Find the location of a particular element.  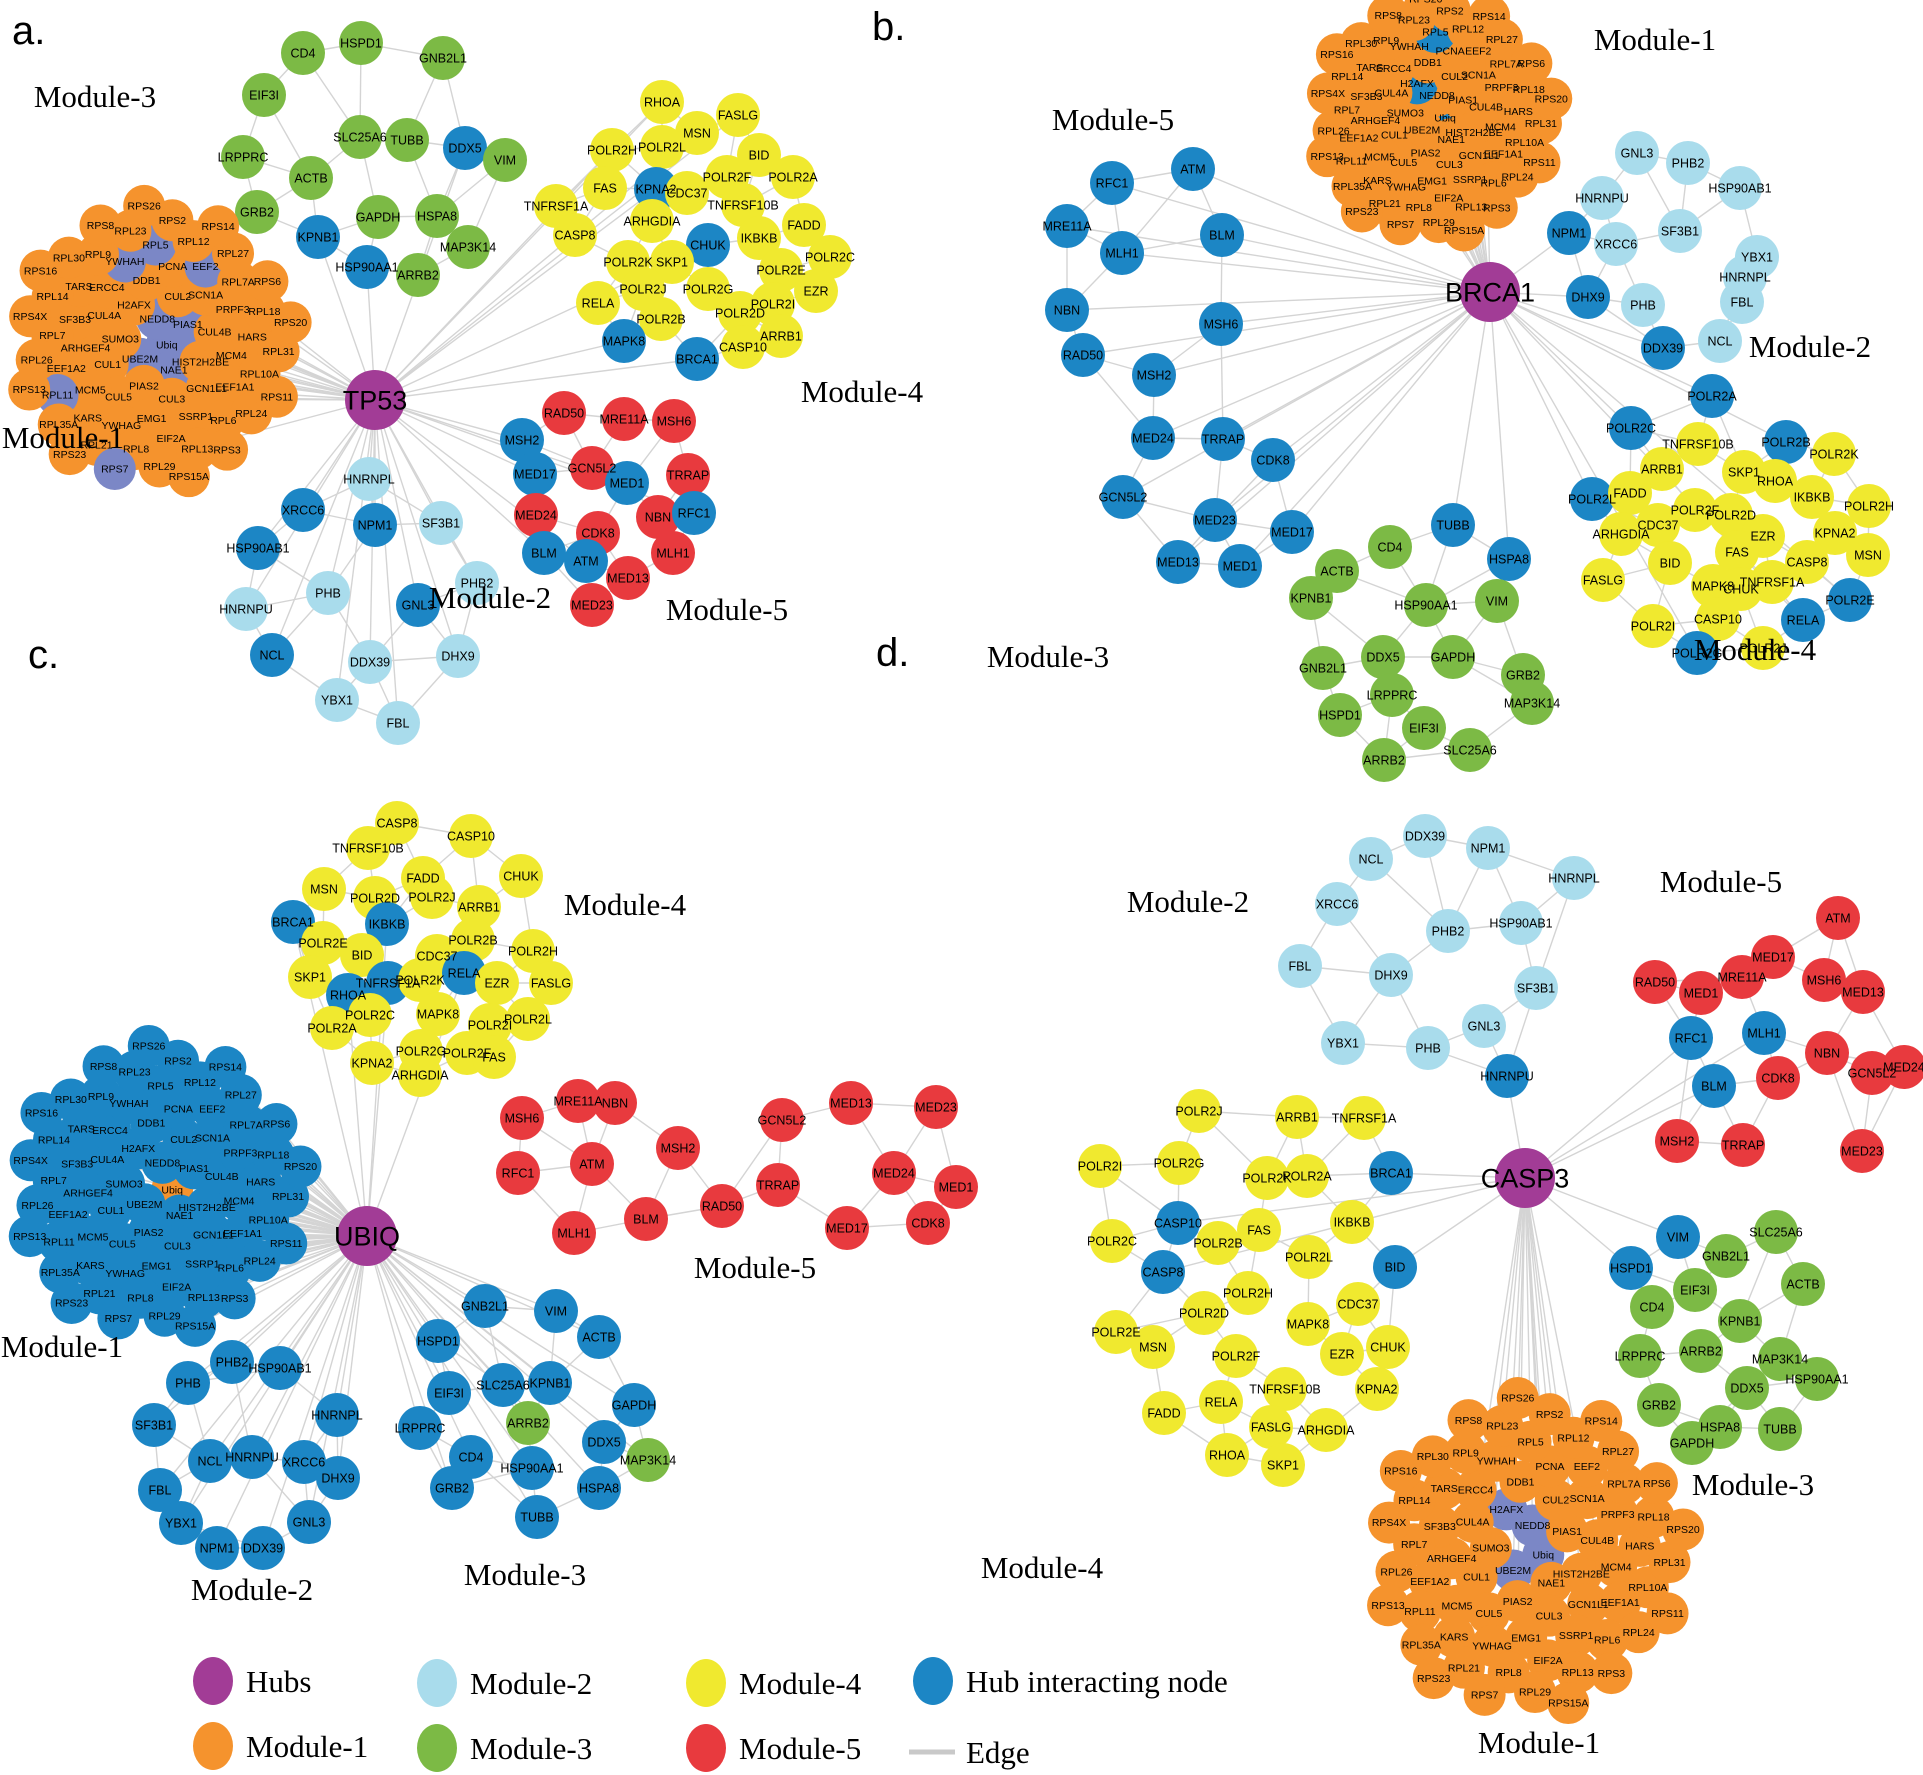

node-hnrnpu is located at coordinates (1507, 1076).